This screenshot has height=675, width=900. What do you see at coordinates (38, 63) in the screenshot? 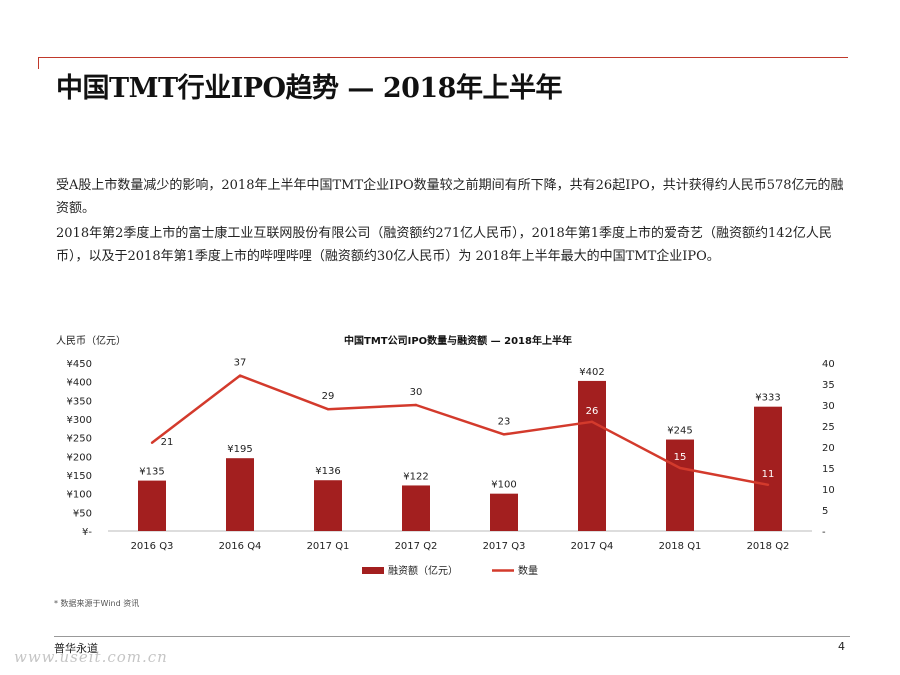
I see `header-rule-tick` at bounding box center [38, 63].